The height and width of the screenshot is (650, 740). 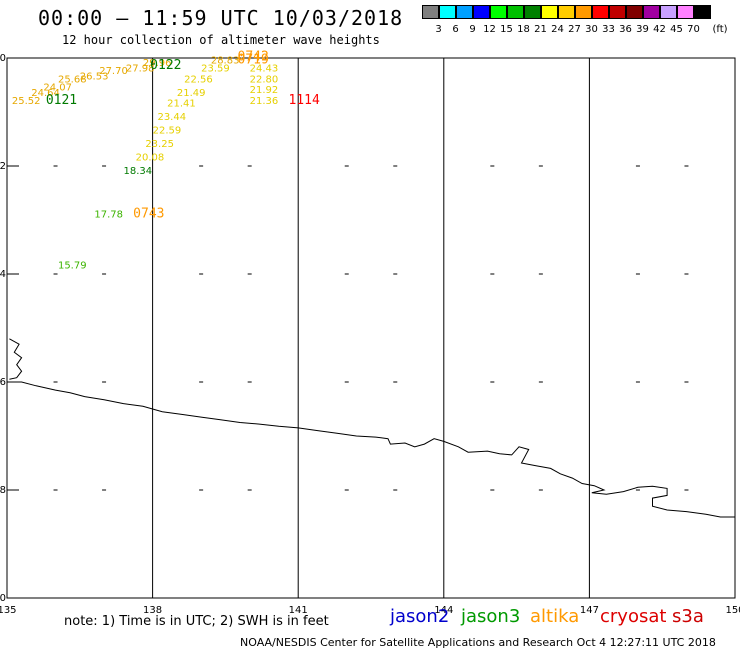 What do you see at coordinates (152, 610) in the screenshot?
I see `lon-tick-label: 138` at bounding box center [152, 610].